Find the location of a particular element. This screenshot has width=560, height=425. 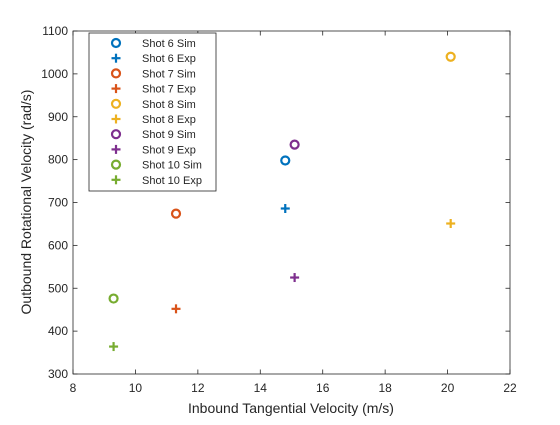

legend-label: Shot 10 Exp is located at coordinates (172, 181).